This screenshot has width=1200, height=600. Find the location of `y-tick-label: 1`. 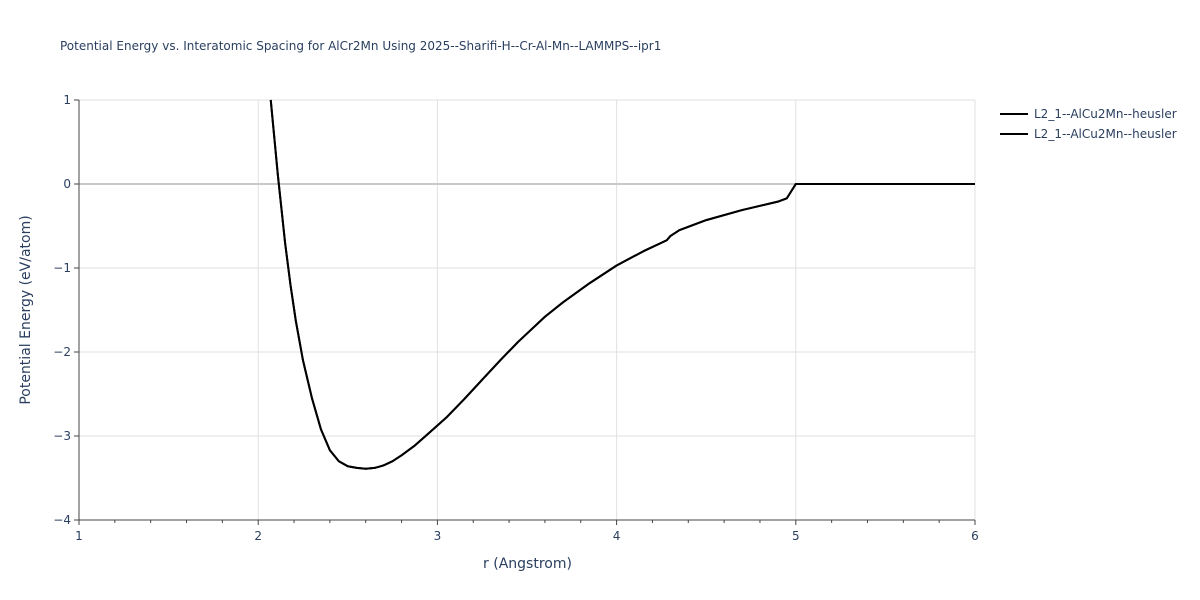

y-tick-label: 1 is located at coordinates (67, 100).